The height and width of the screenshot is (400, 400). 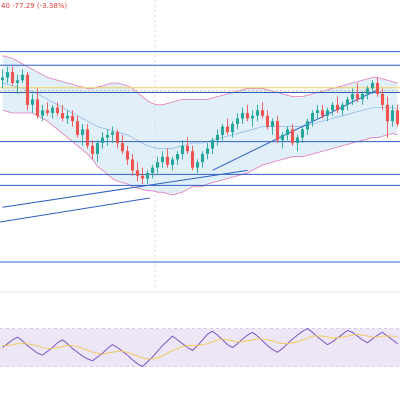 I want to click on oscillator-band, so click(x=200, y=347).